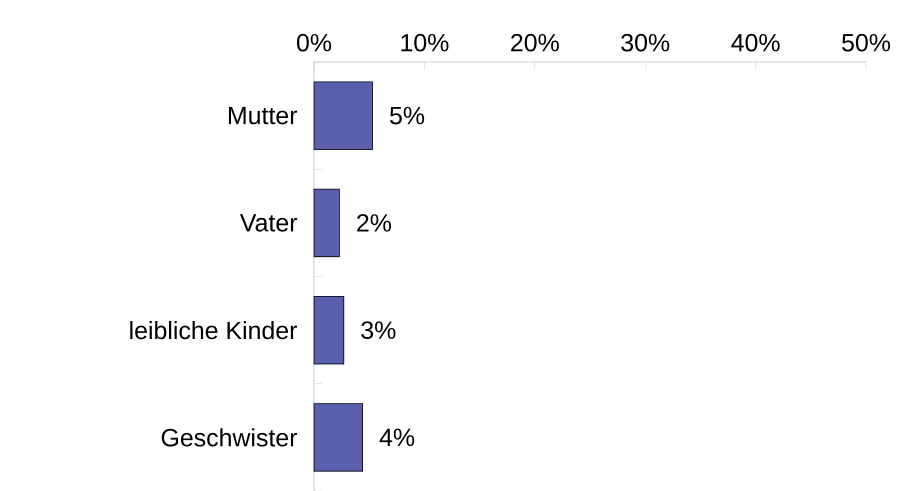 This screenshot has width=912, height=491. Describe the element at coordinates (230, 437) in the screenshot. I see `y-tick-label: Geschwister` at that location.